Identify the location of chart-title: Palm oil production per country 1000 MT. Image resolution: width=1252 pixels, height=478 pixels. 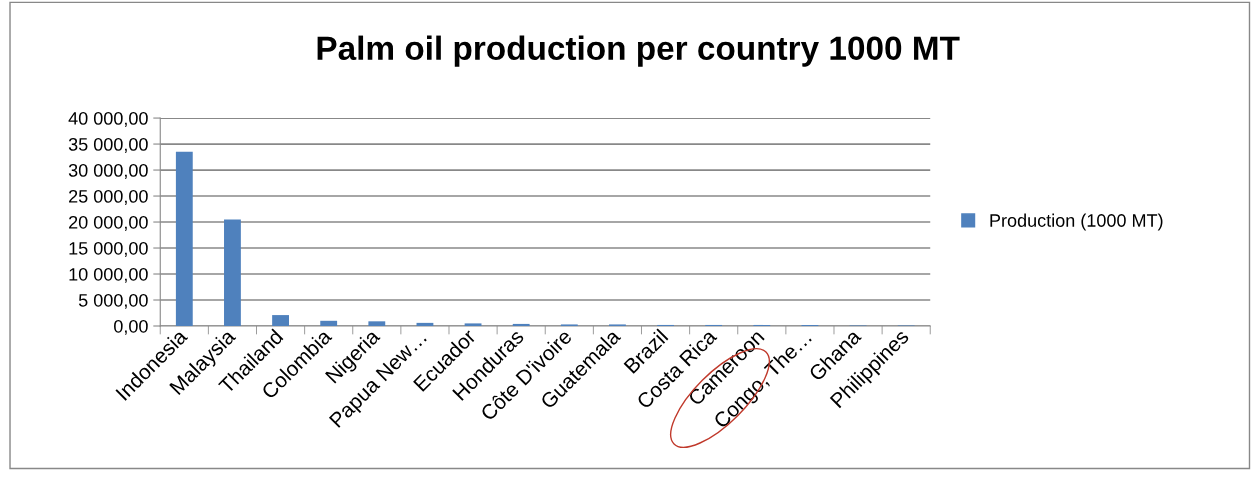
(638, 51).